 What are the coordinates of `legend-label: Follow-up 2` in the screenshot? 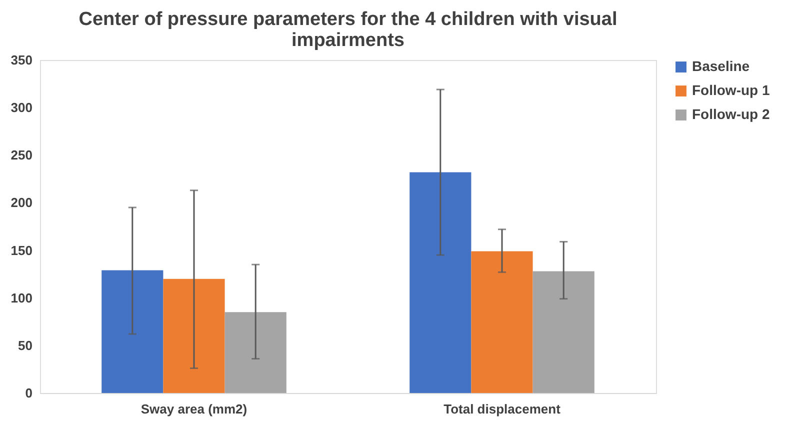 It's located at (731, 114).